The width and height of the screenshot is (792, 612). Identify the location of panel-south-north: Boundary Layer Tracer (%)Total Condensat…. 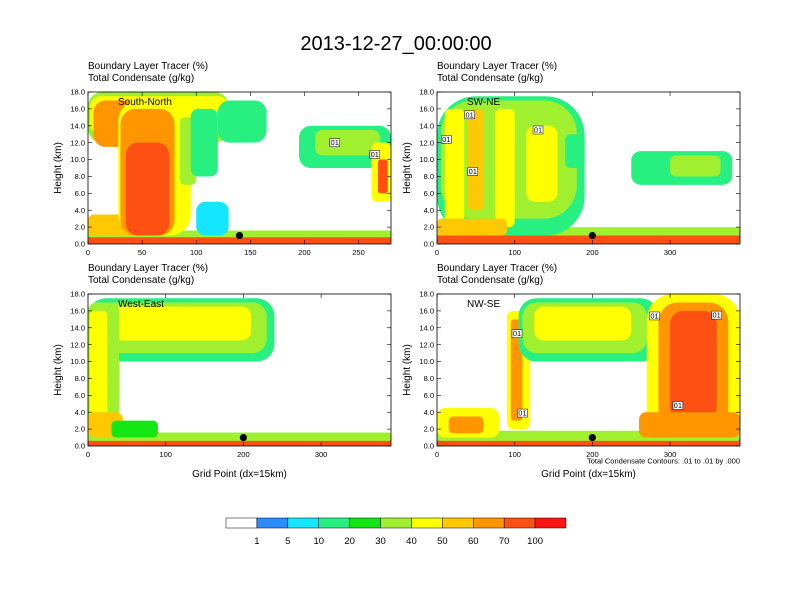
(222, 159).